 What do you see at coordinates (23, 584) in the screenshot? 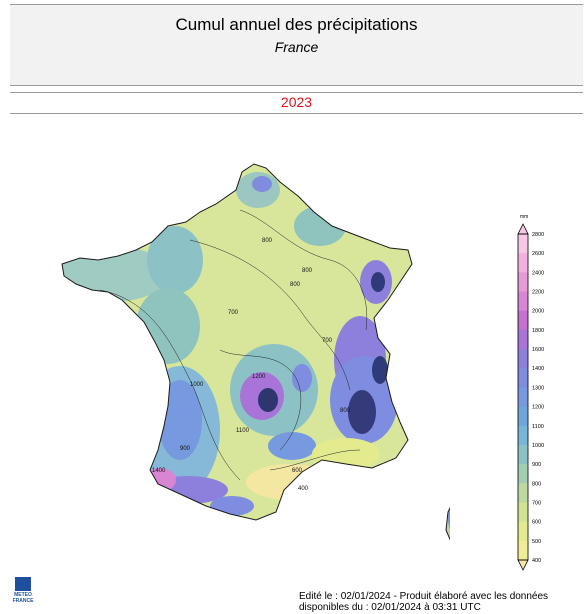
I see `logo-mark` at bounding box center [23, 584].